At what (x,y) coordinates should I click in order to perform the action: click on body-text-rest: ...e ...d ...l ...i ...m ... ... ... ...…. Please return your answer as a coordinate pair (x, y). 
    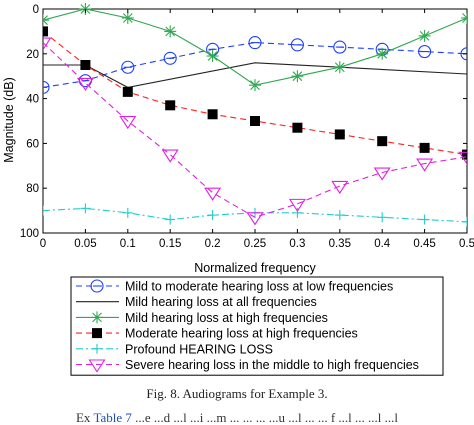
    Looking at the image, I should click on (265, 417).